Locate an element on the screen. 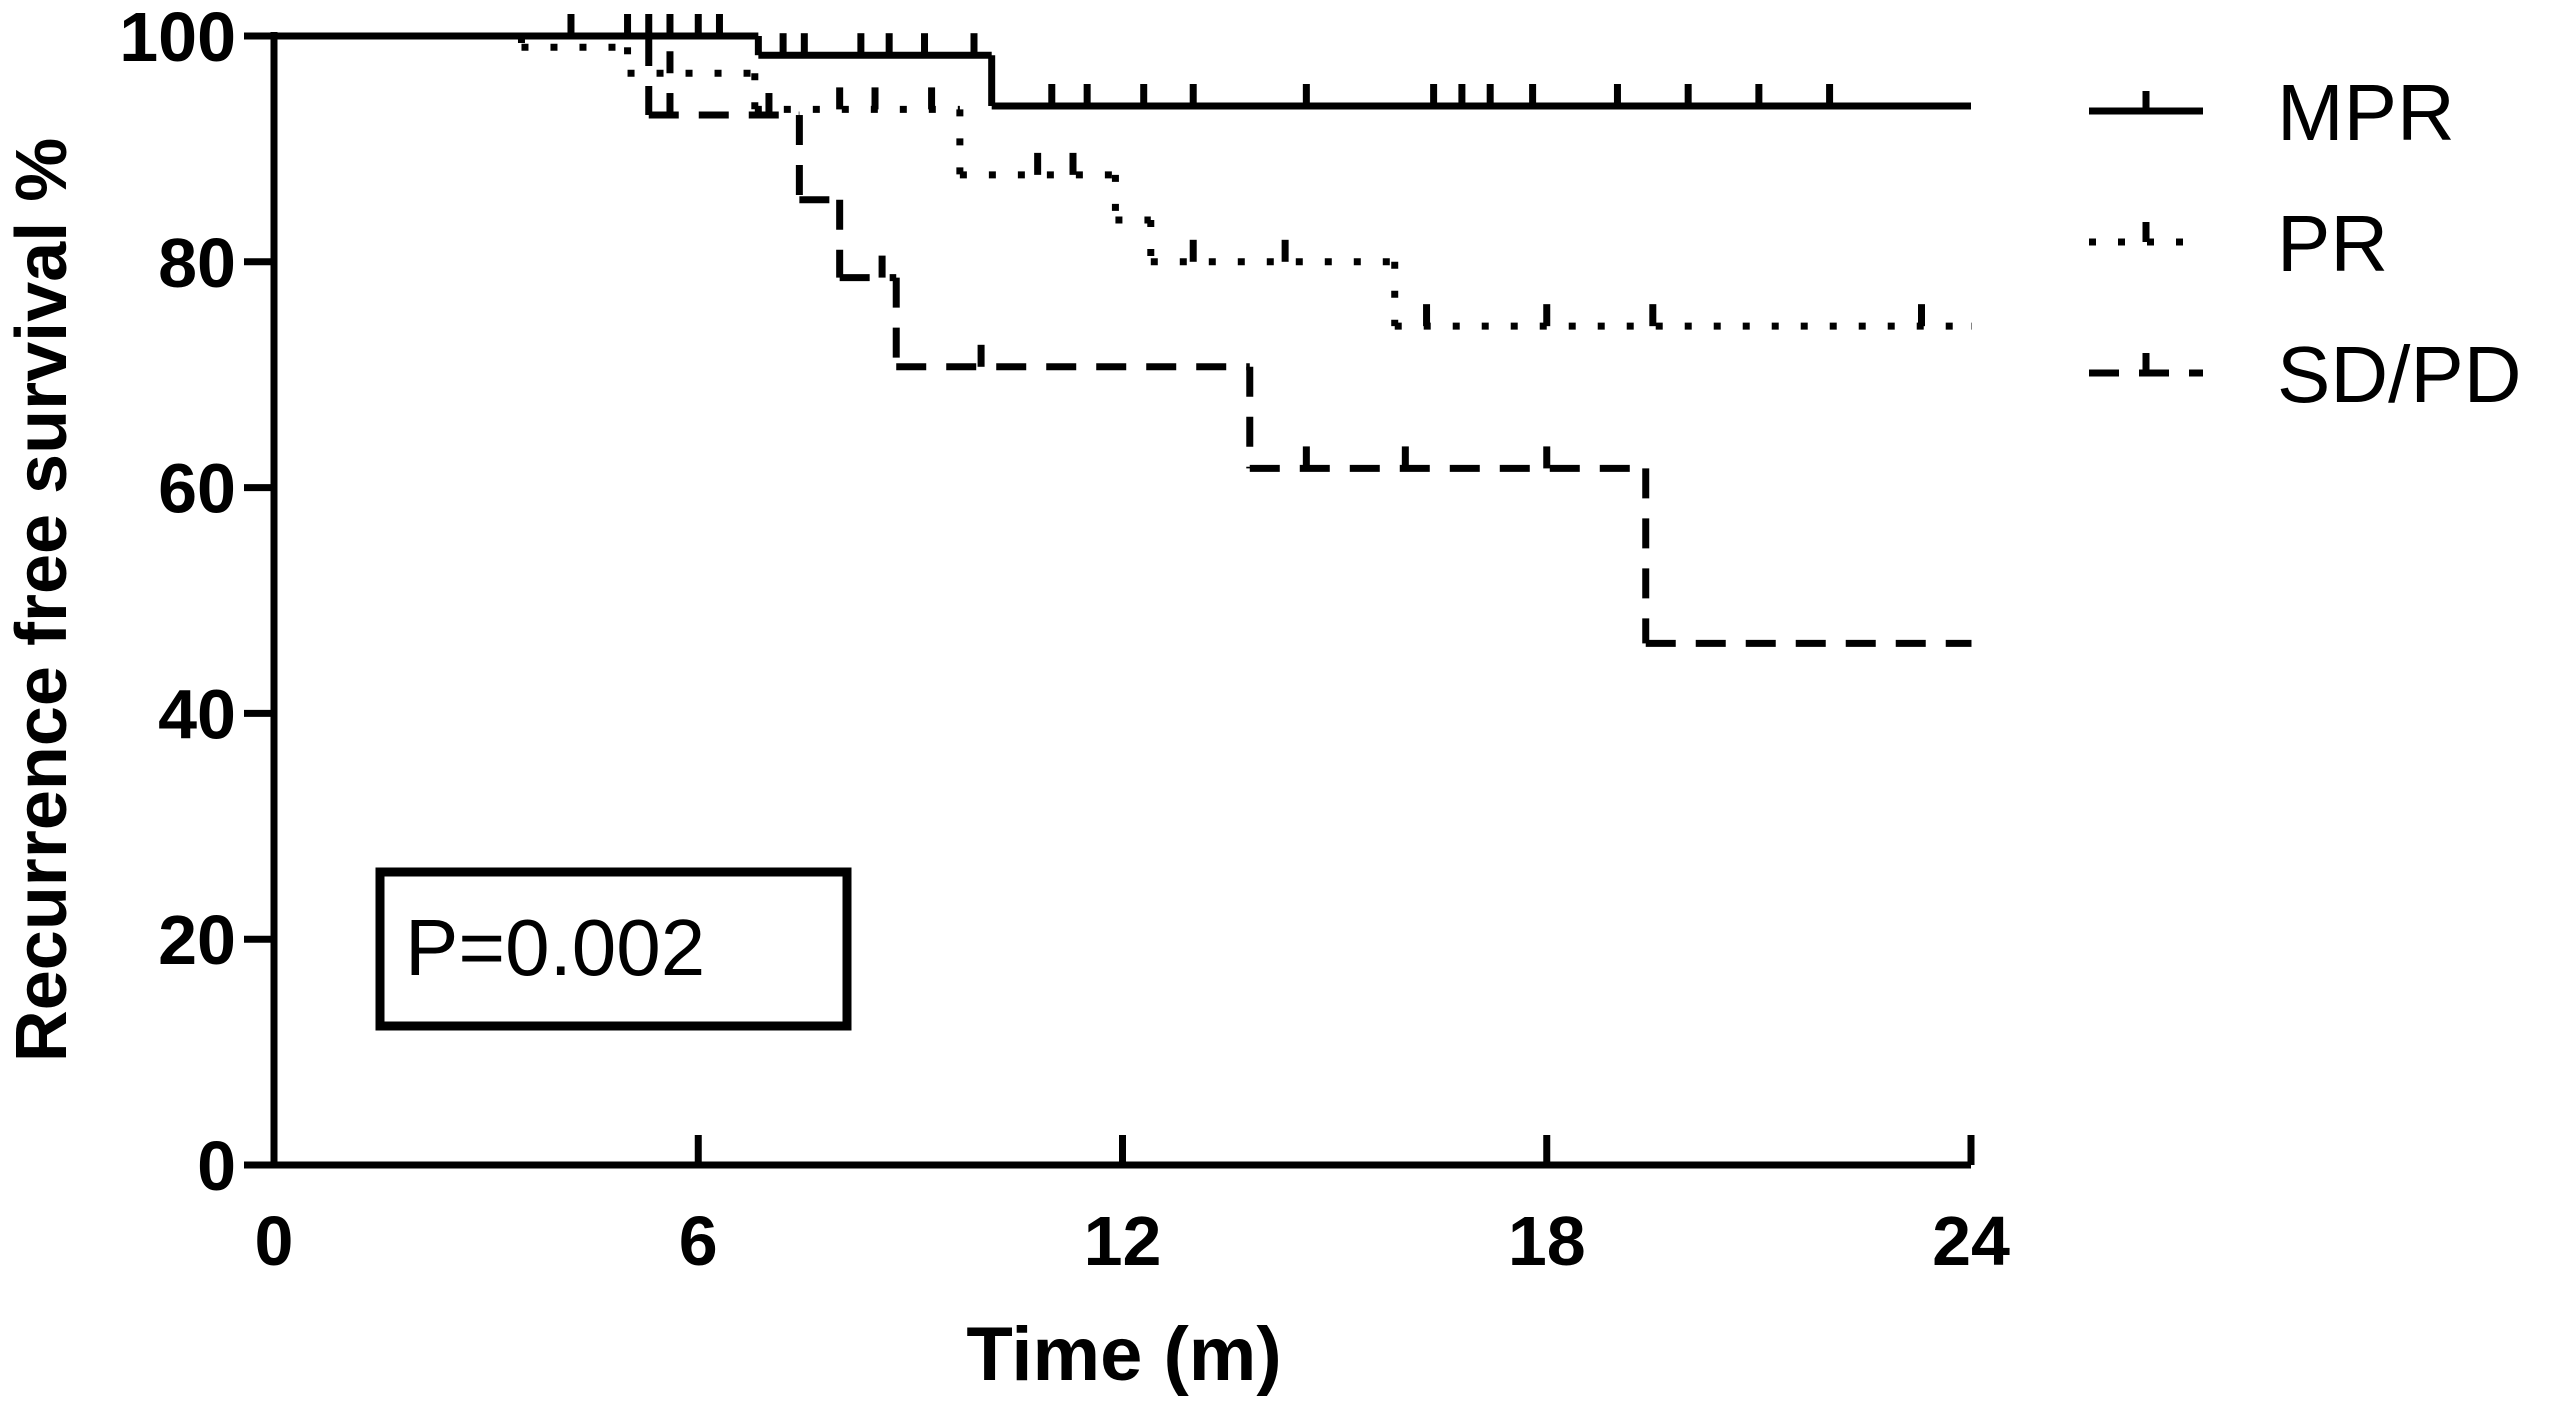 The height and width of the screenshot is (1406, 2559). y-tick-label: 20 is located at coordinates (197, 940).